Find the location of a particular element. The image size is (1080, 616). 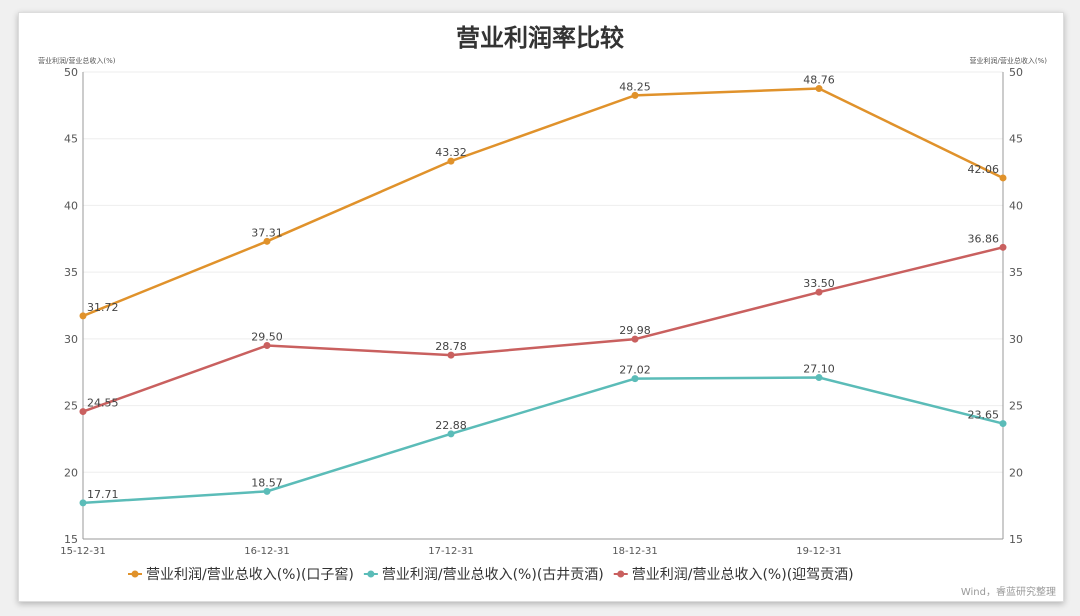

x-tick-label: 18-12-31 is located at coordinates (634, 551).